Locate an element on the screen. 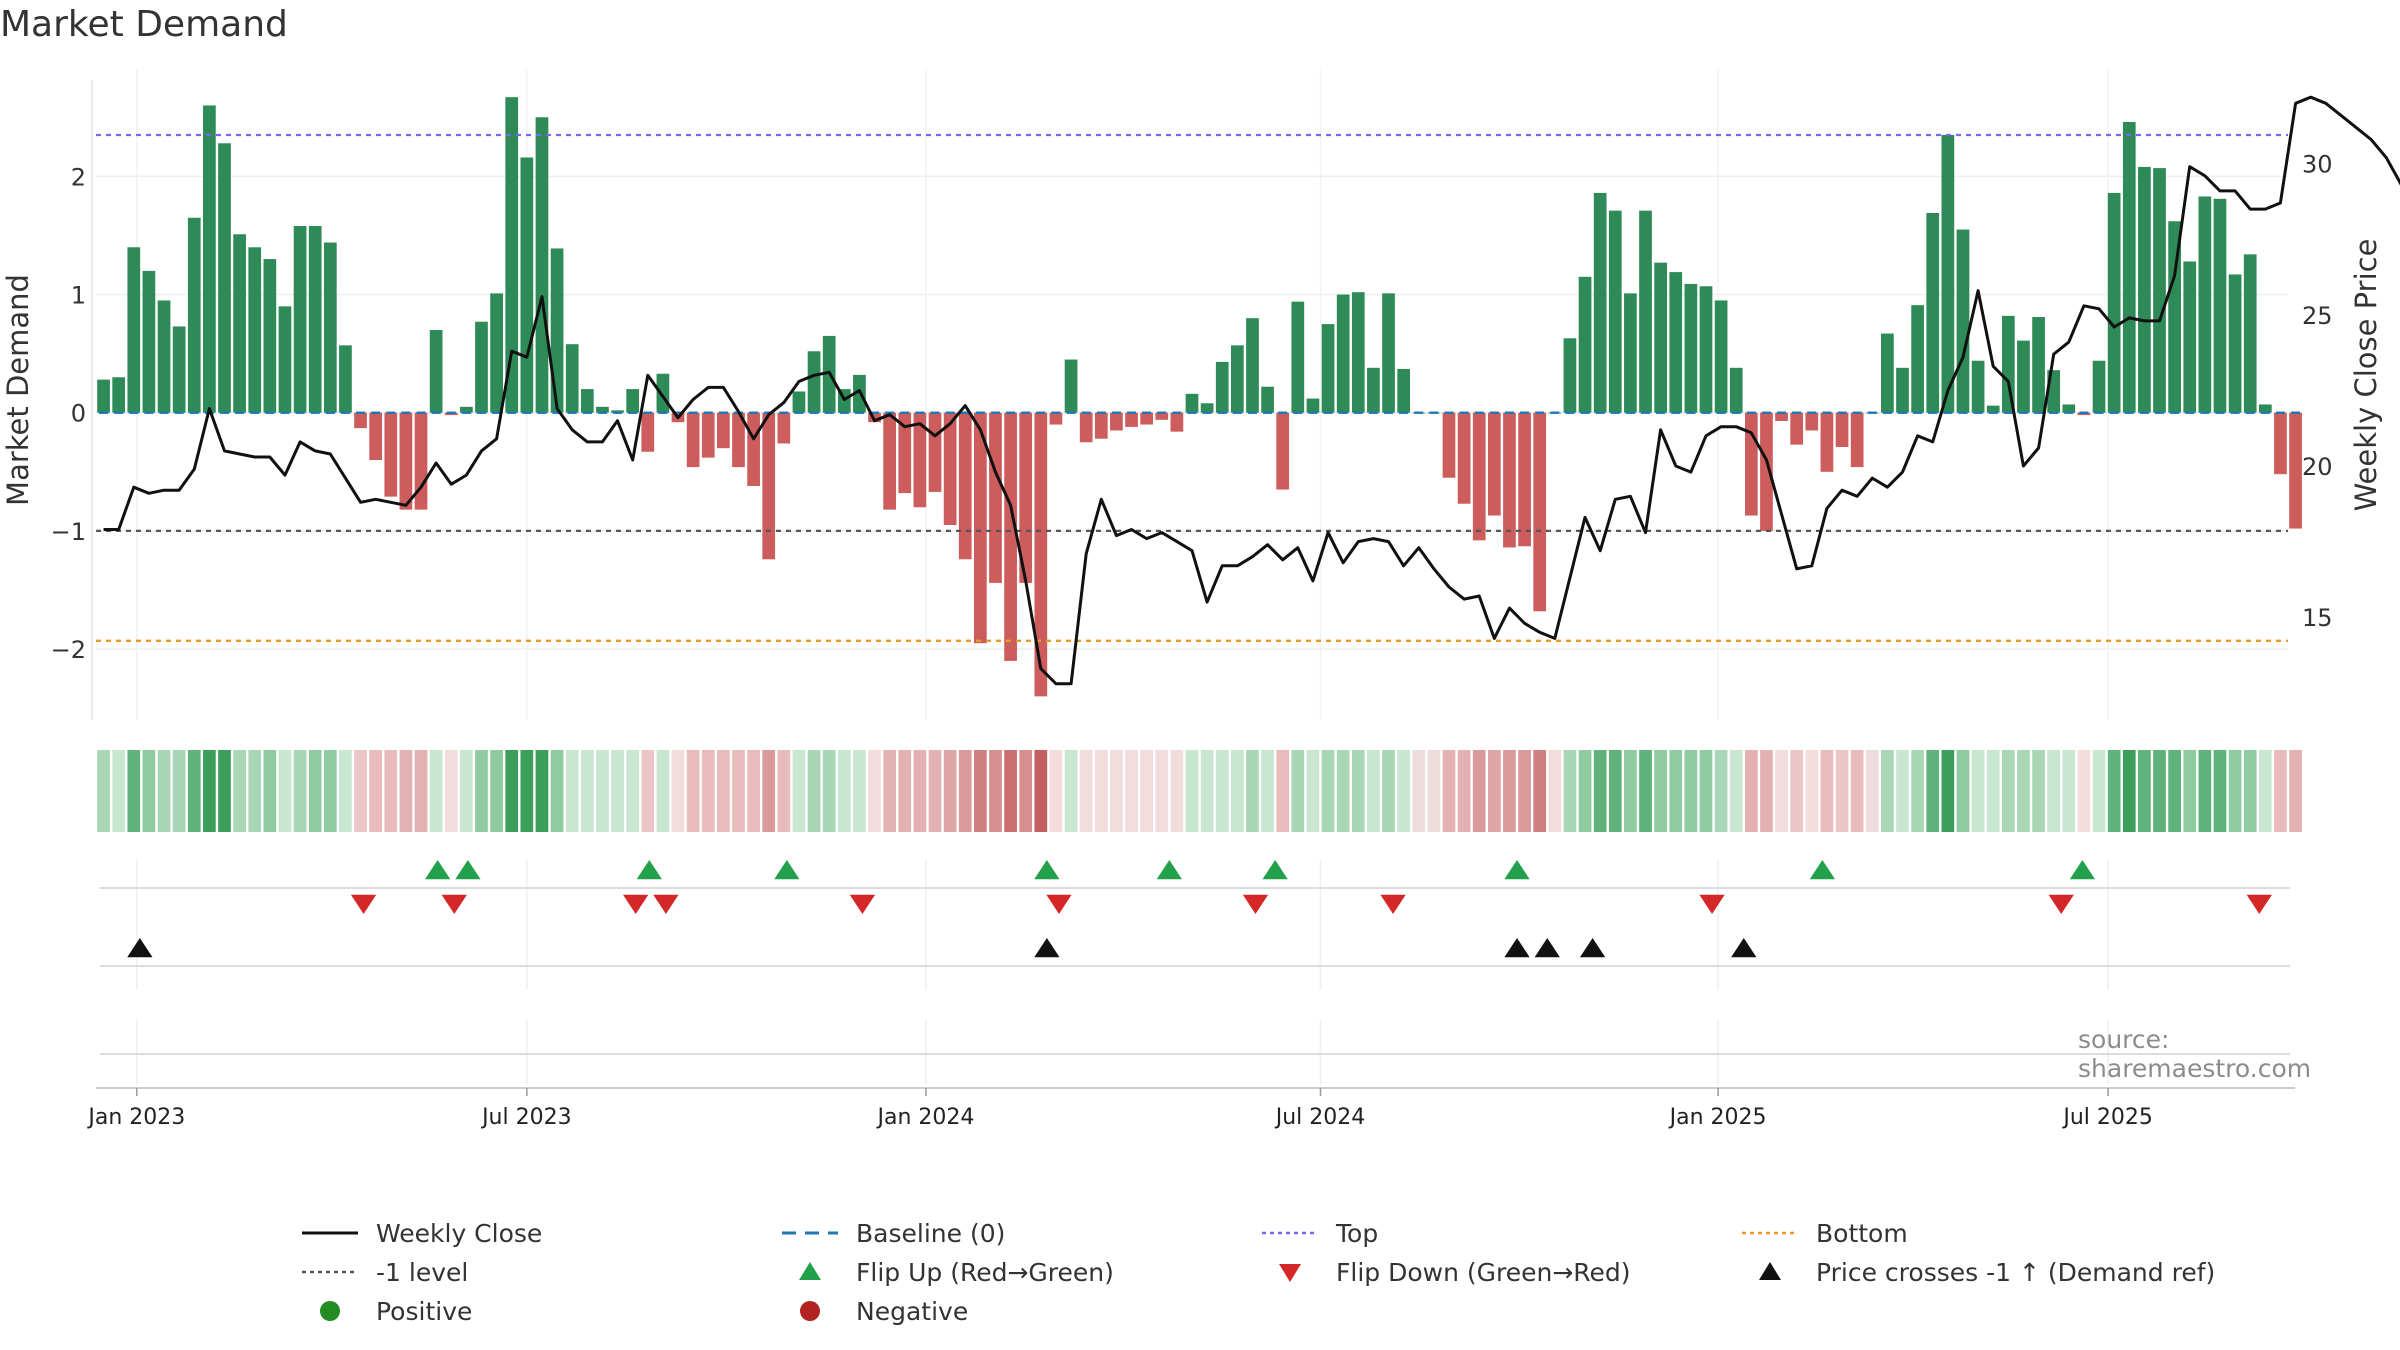 This screenshot has height=1350, width=2400. ytick-left-label: 0 is located at coordinates (78, 414).